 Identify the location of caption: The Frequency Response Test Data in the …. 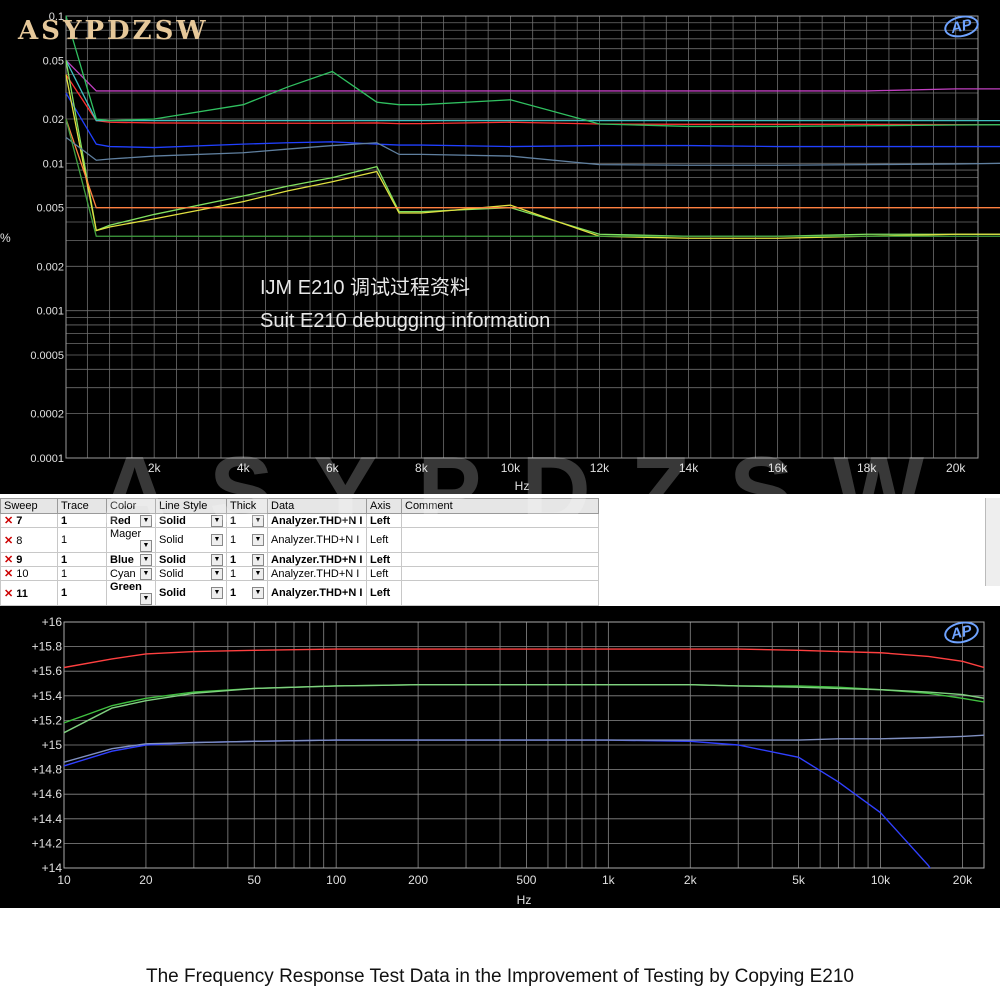
(500, 976).